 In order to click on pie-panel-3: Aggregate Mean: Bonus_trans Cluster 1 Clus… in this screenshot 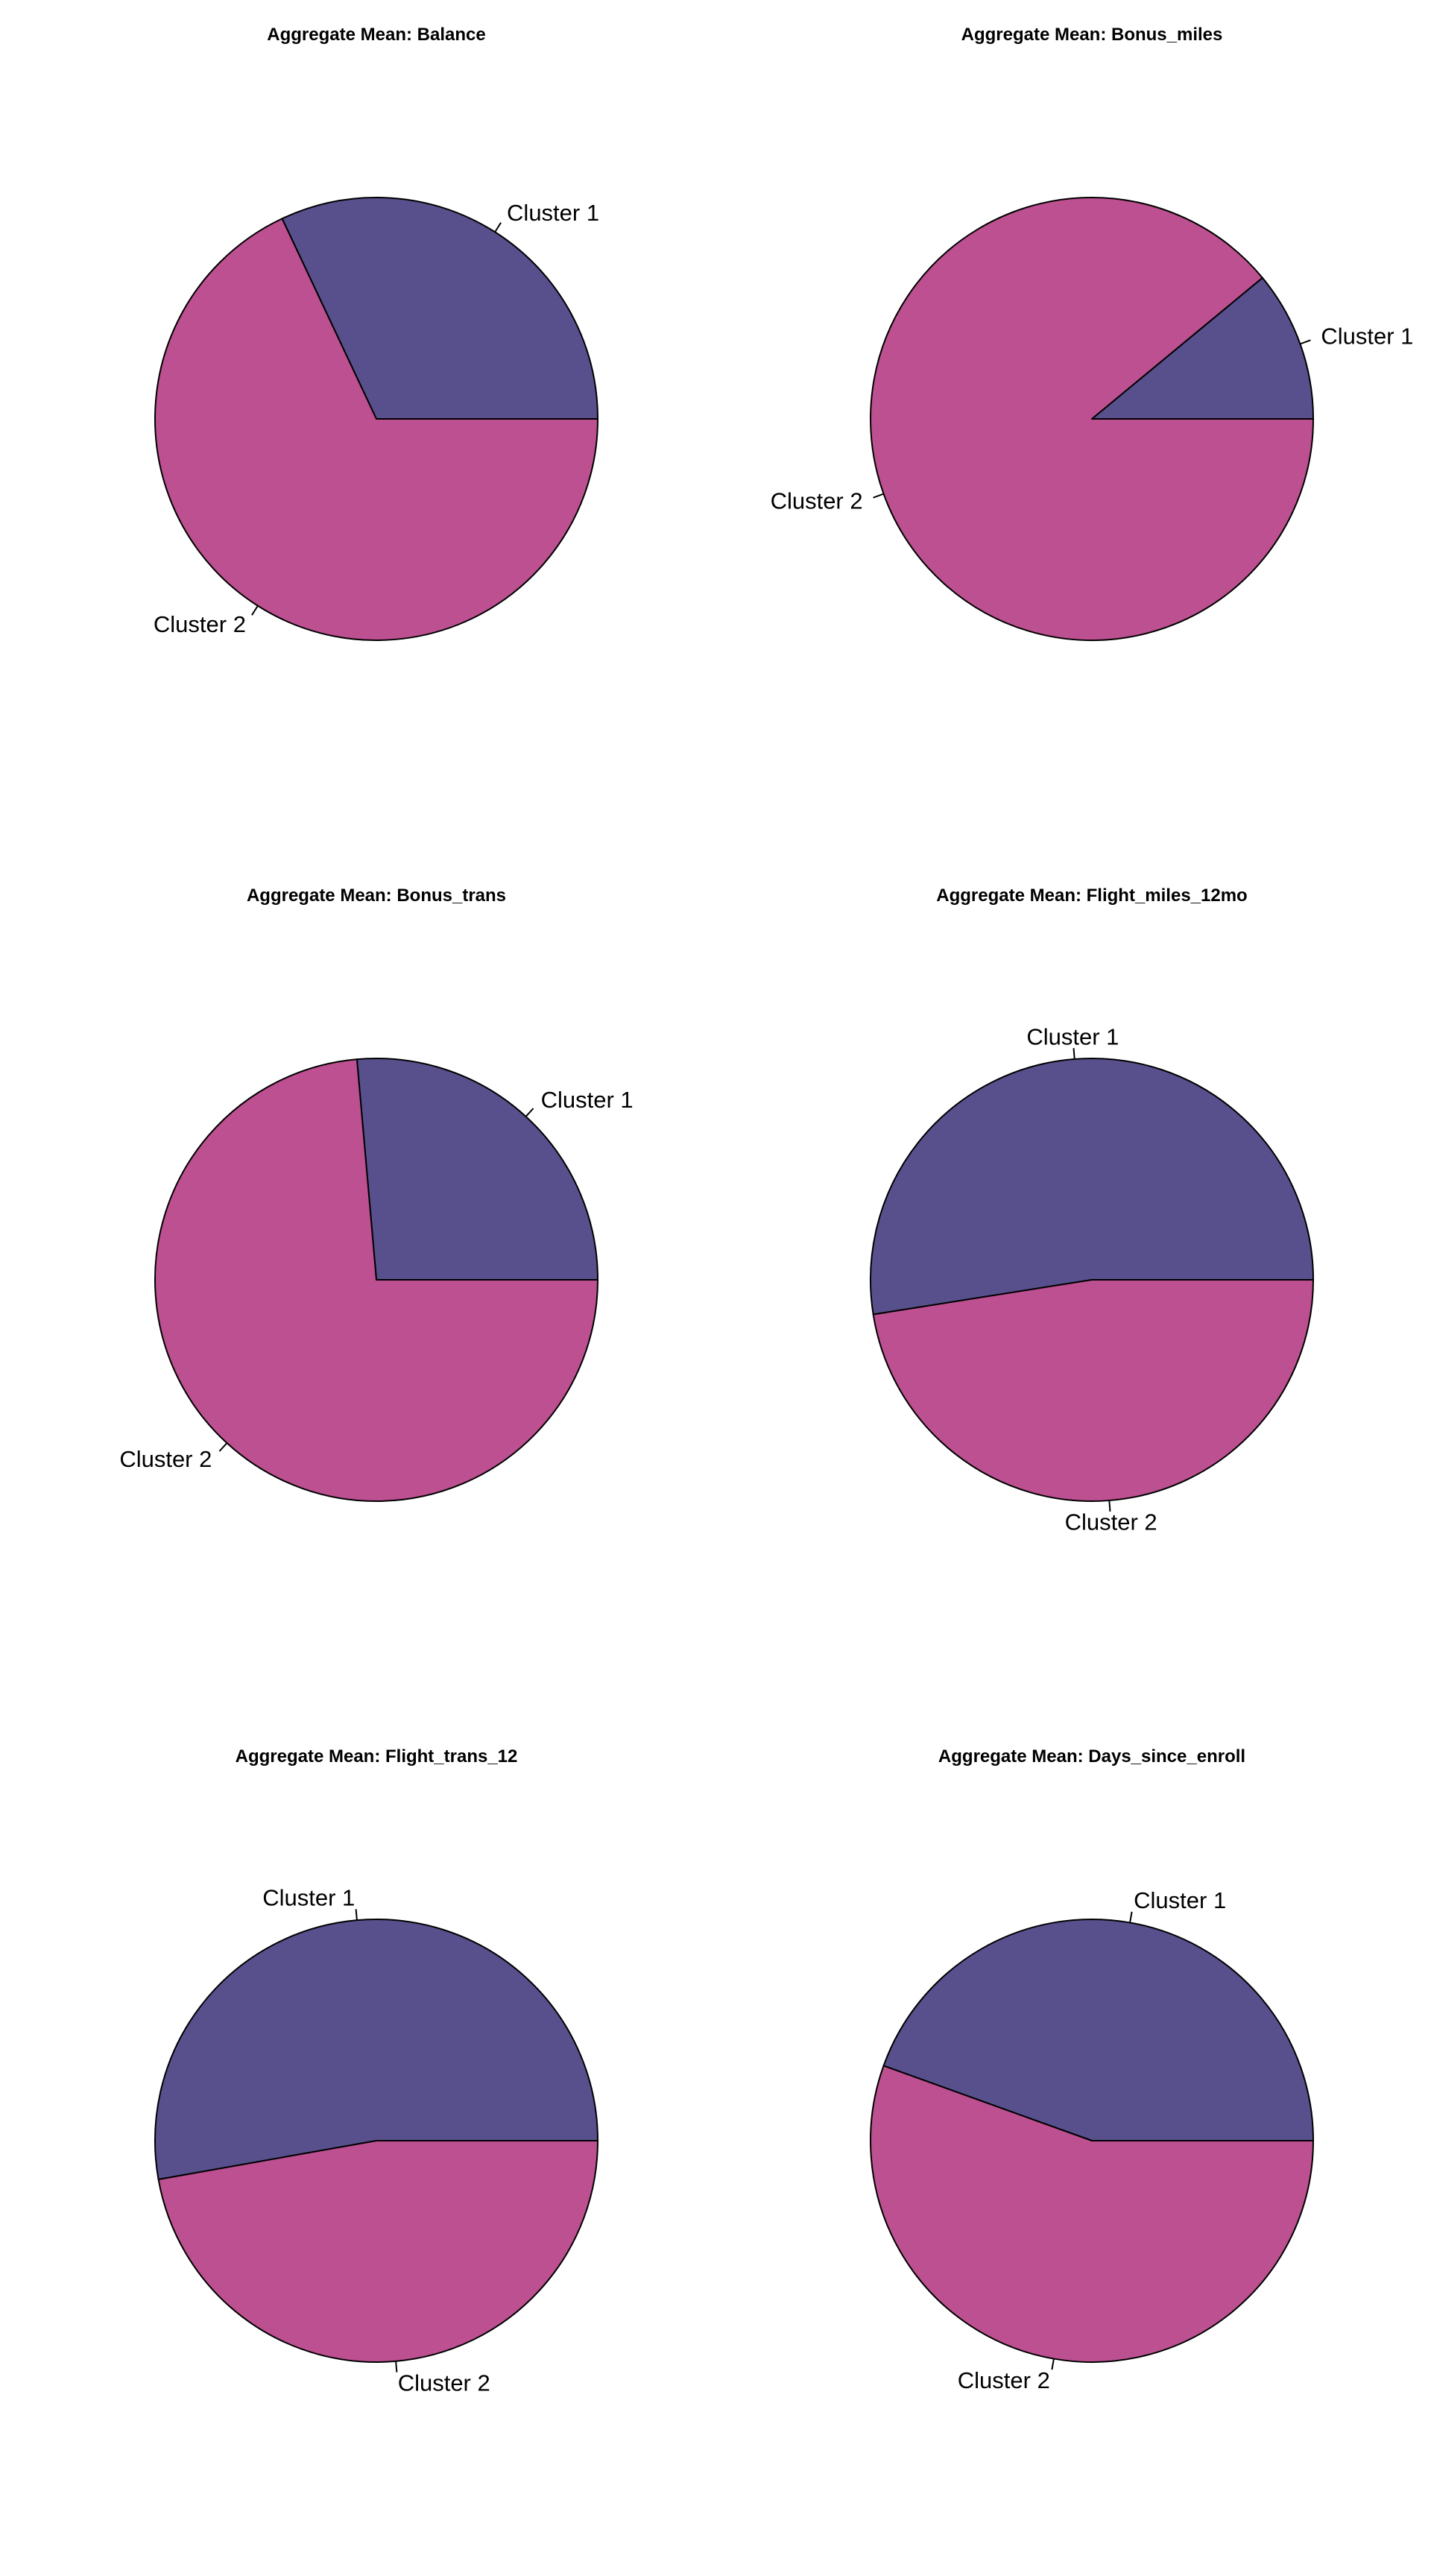, I will do `click(377, 1194)`.